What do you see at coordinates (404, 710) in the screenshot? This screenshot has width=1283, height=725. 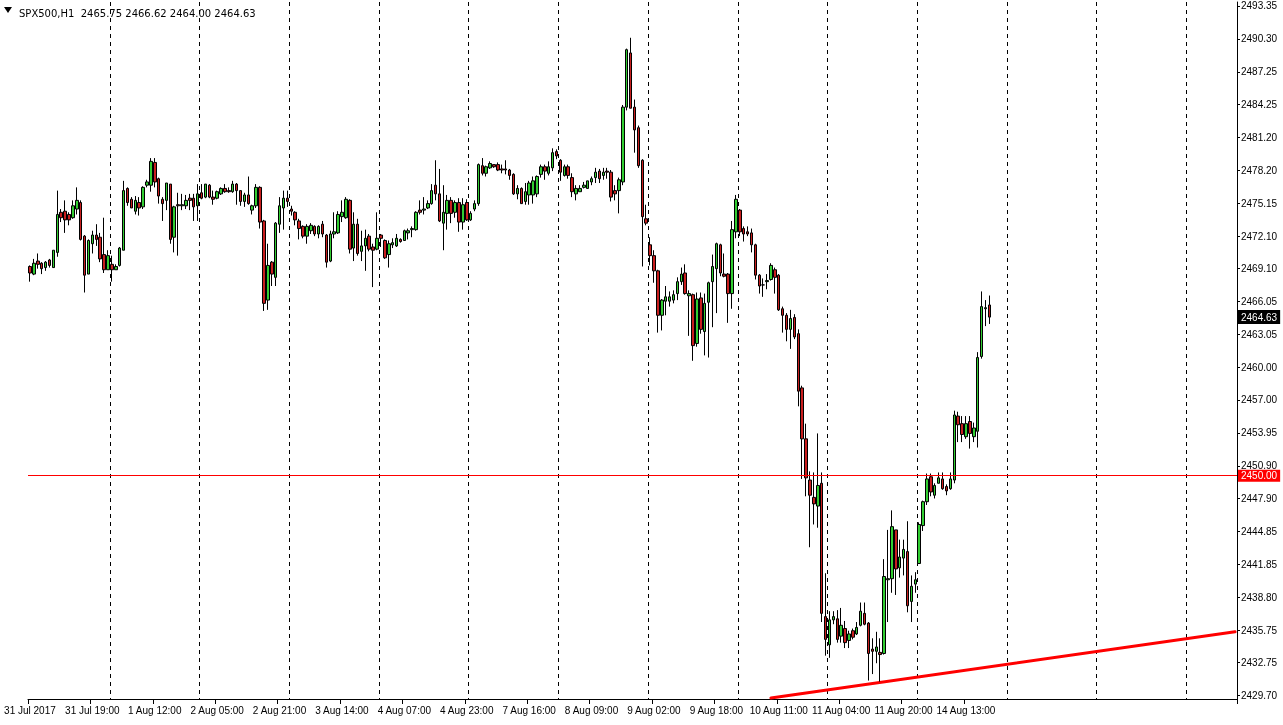 I see `x-tick-label: 4 Aug 07:00` at bounding box center [404, 710].